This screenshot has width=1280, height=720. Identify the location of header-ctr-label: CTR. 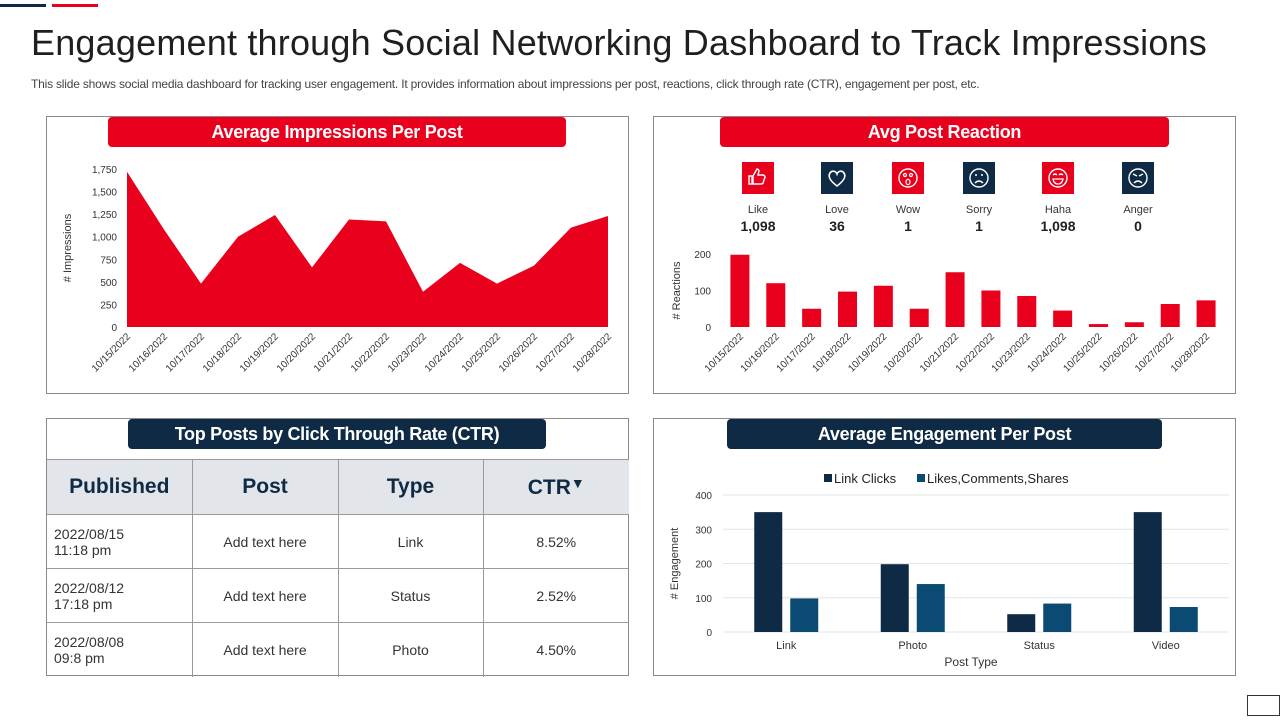
(549, 487).